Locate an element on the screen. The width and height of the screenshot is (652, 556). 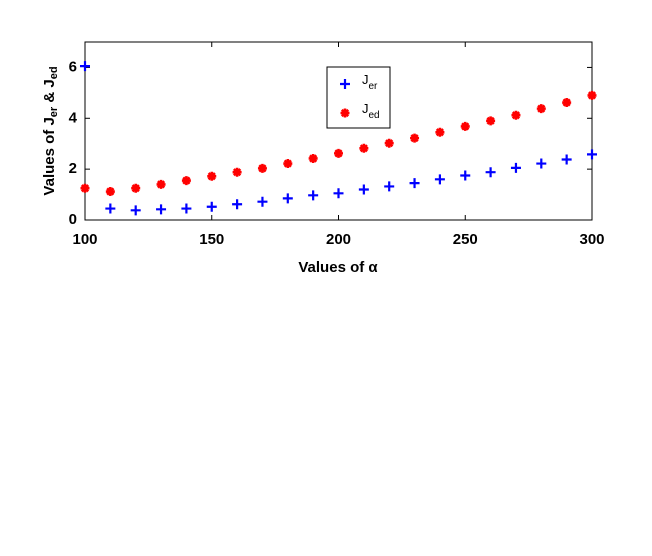
legend-label: Jed is located at coordinates (371, 110).